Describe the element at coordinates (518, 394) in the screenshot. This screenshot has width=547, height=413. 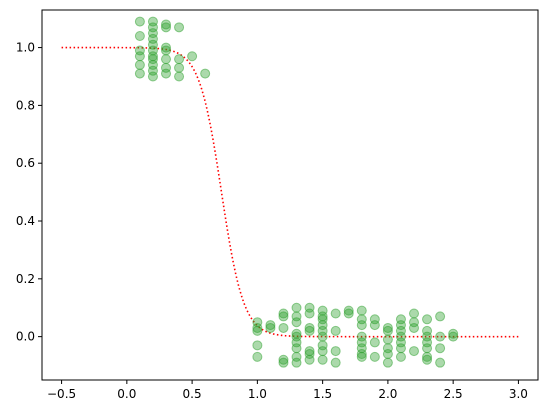
I see `x-tick-label: 3.0` at that location.